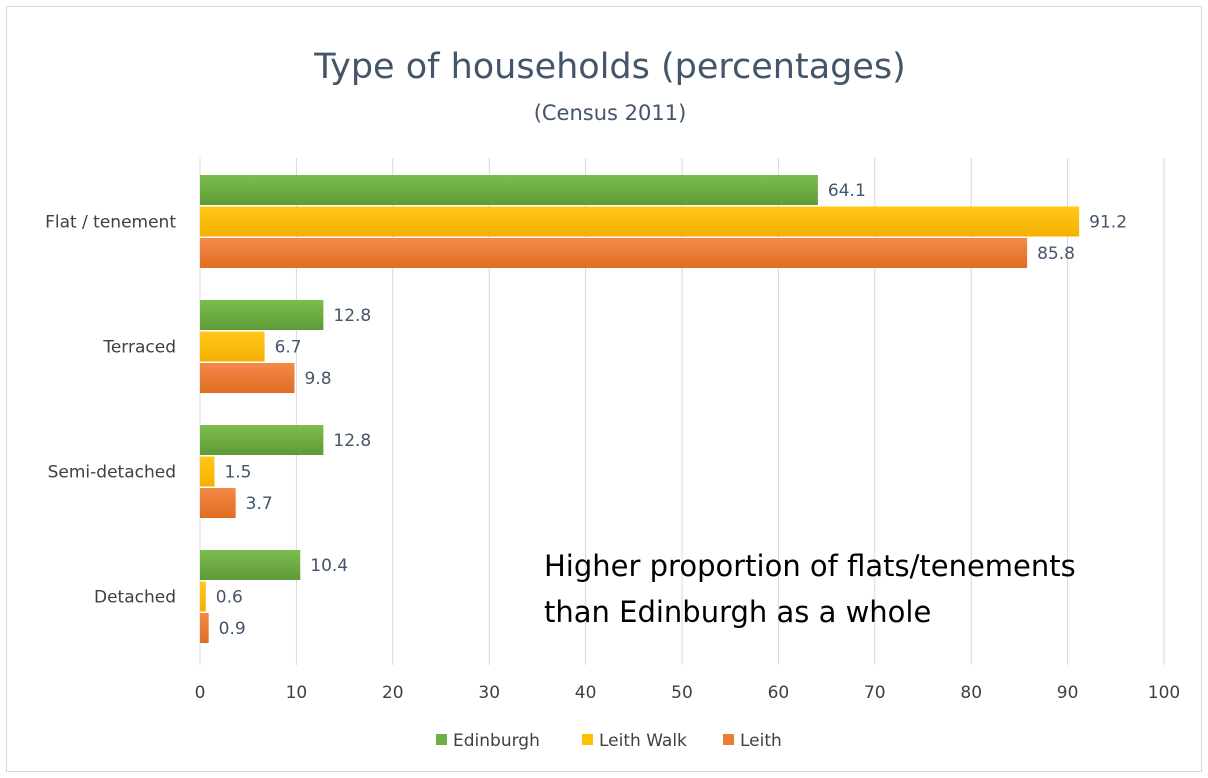 The image size is (1208, 778). What do you see at coordinates (496, 741) in the screenshot?
I see `legend-label: Edinburgh` at bounding box center [496, 741].